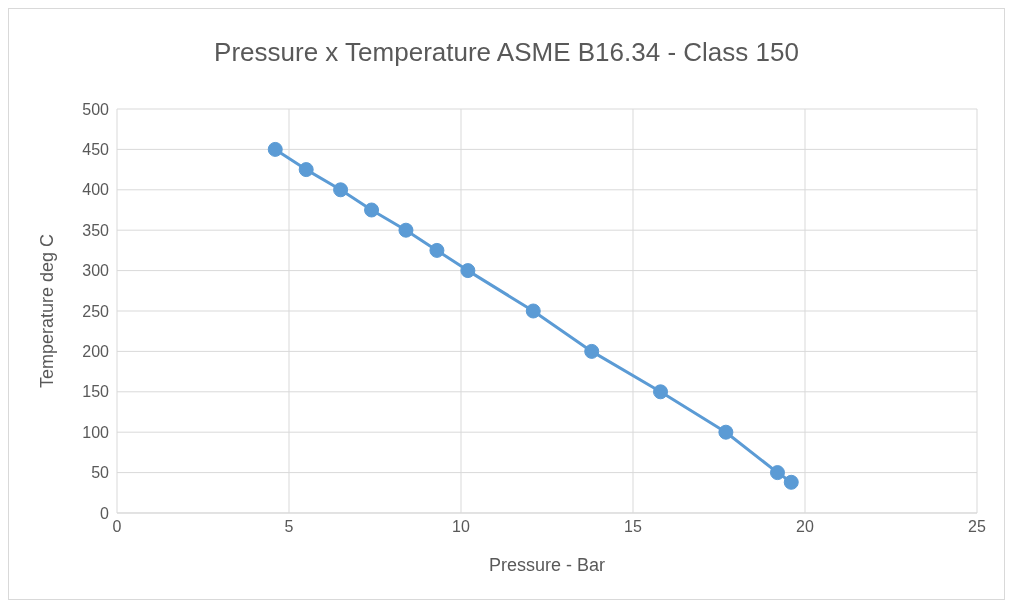 Image resolution: width=1011 pixels, height=605 pixels. Describe the element at coordinates (289, 527) in the screenshot. I see `x-tick-label: 5` at that location.